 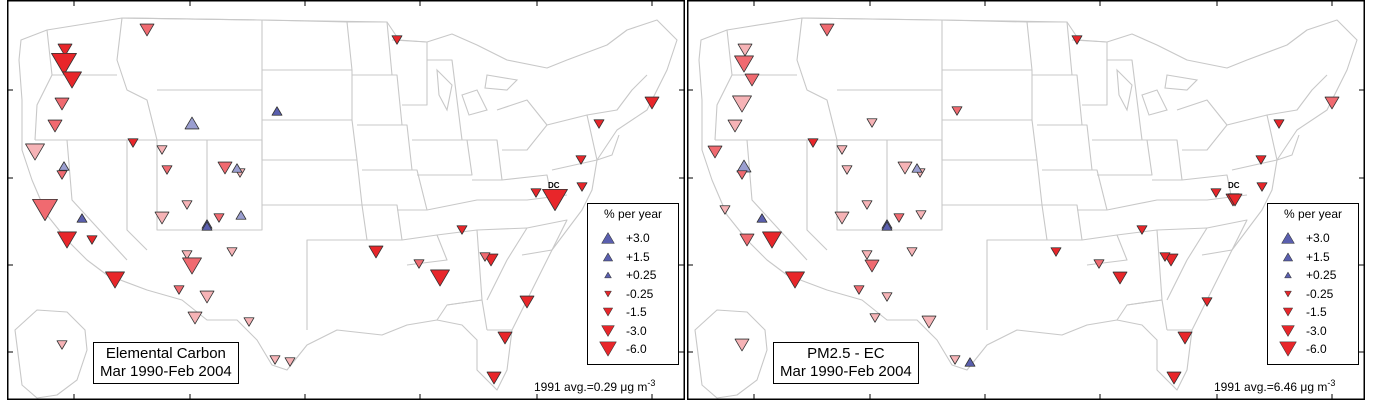 What do you see at coordinates (633, 312) in the screenshot?
I see `legend-row: -1.5` at bounding box center [633, 312].